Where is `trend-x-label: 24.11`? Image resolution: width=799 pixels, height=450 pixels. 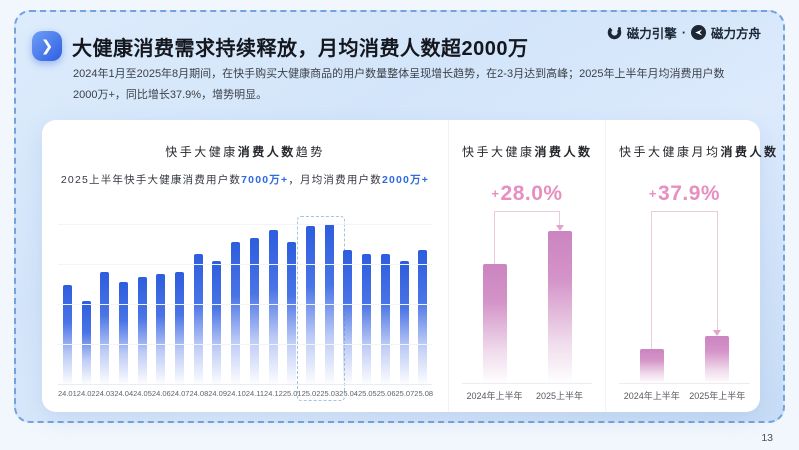 trend-x-label: 24.11 is located at coordinates (255, 393).